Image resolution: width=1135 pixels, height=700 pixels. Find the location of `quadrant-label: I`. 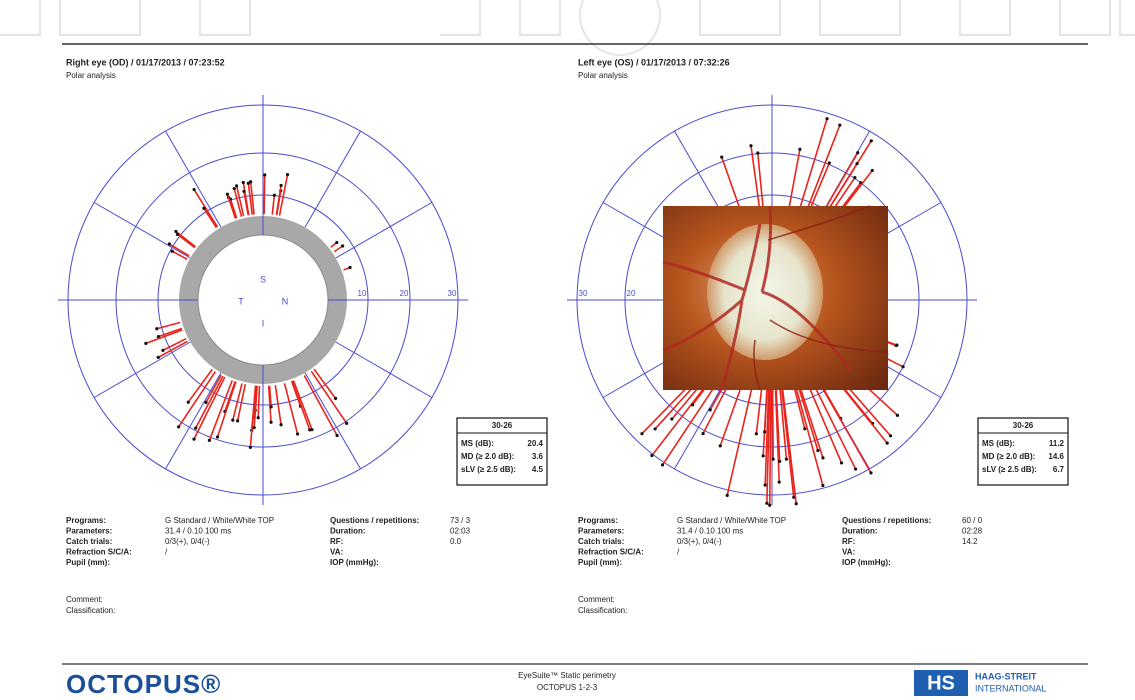

quadrant-label: I is located at coordinates (263, 323).